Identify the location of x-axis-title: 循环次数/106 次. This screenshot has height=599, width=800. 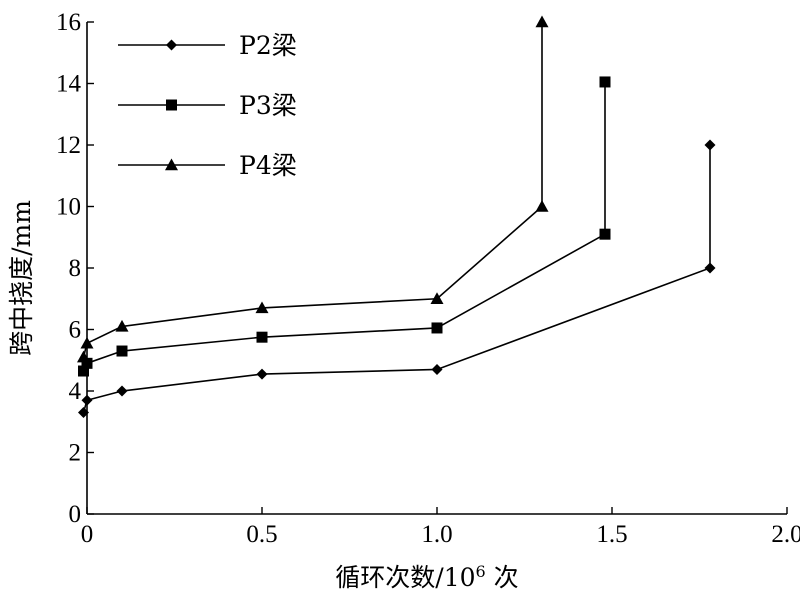
(426, 577).